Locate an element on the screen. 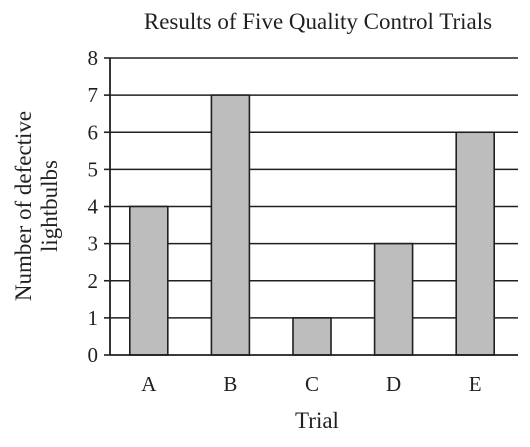 The width and height of the screenshot is (530, 447). y-tick-label: 7 is located at coordinates (93, 95).